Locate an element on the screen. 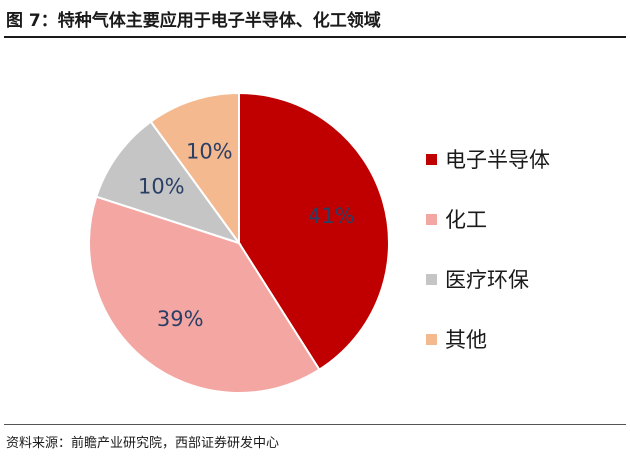 The image size is (630, 458). source-note: 资料来源：前瞻产业研究院，西部证券研发中心 is located at coordinates (143, 443).